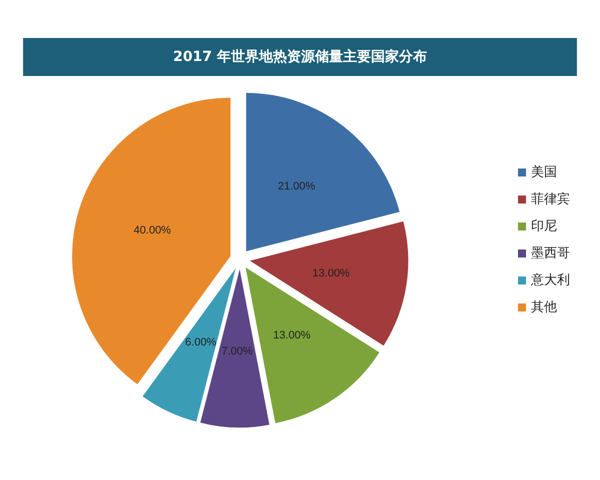  Describe the element at coordinates (550, 280) in the screenshot. I see `legend-label: 意大利` at that location.